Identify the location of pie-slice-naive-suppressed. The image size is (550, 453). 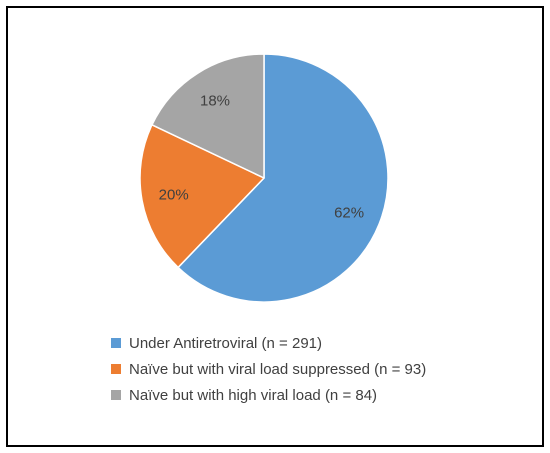
(202, 196).